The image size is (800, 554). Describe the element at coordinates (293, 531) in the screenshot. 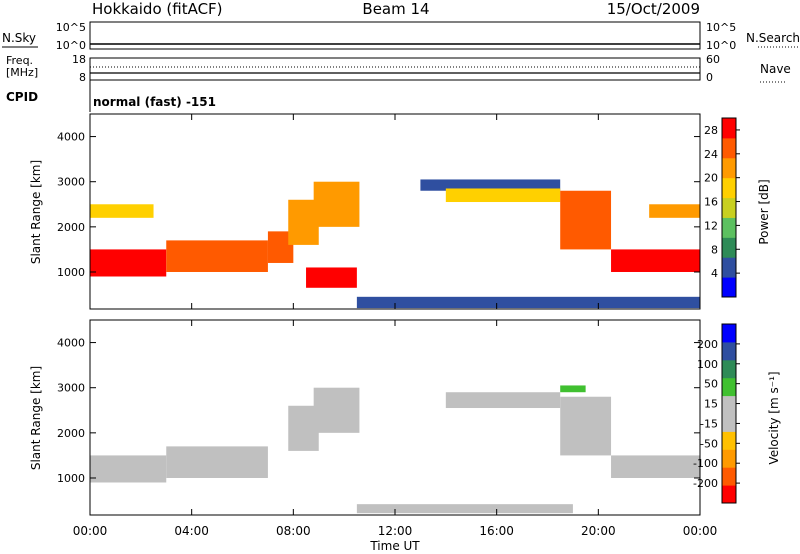

I see `time-tick-label: 08:00` at that location.